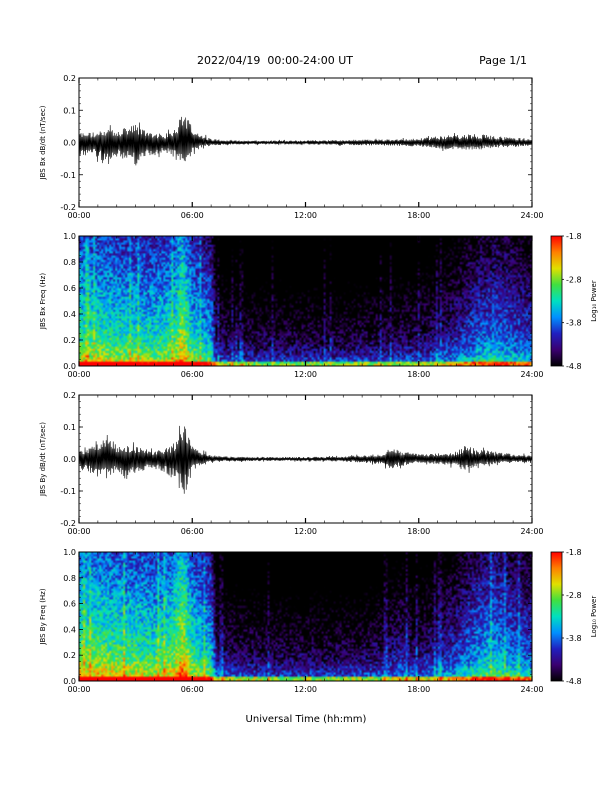 This screenshot has height=796, width=612. What do you see at coordinates (43, 459) in the screenshot?
I see `y-axis-label: JBS By dB/dt (nT/sec)` at bounding box center [43, 459].